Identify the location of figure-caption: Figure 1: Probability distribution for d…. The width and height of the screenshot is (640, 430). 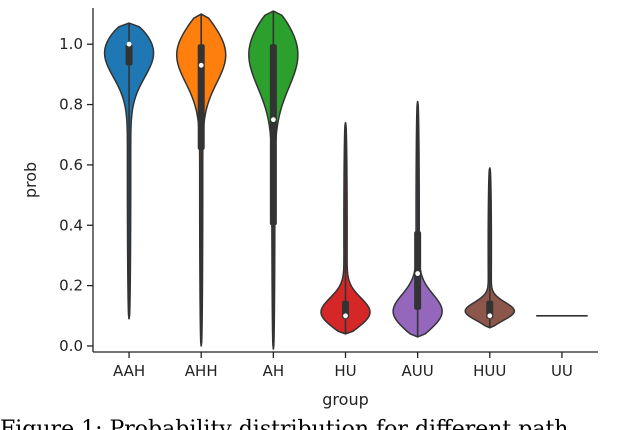
(284, 423).